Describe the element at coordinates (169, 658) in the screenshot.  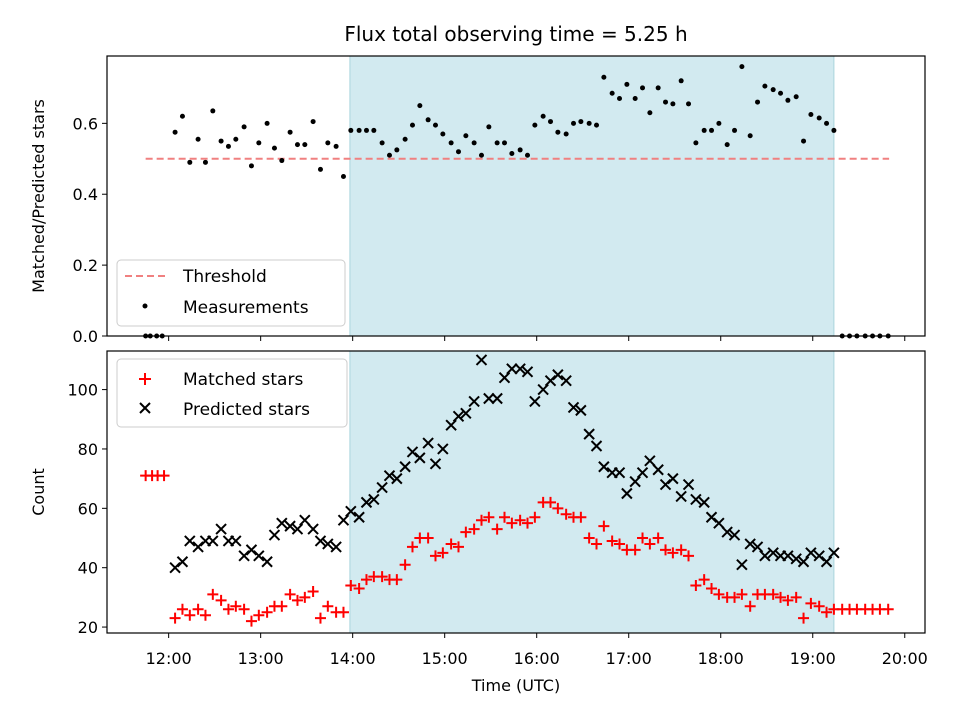
I see `x-tick-label: 12:00` at that location.